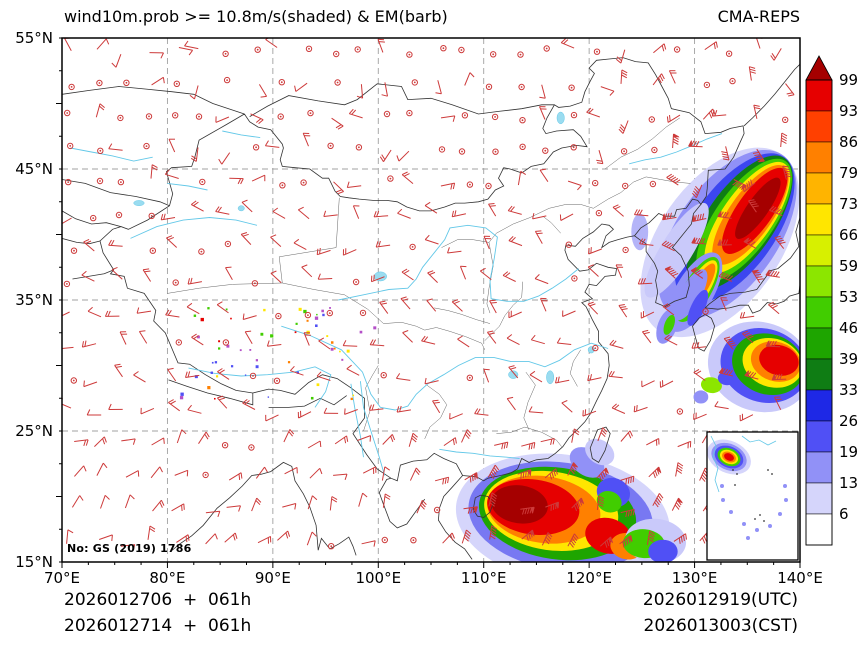 The image size is (860, 647). I want to click on svg-text: 120°E, so click(589, 578).